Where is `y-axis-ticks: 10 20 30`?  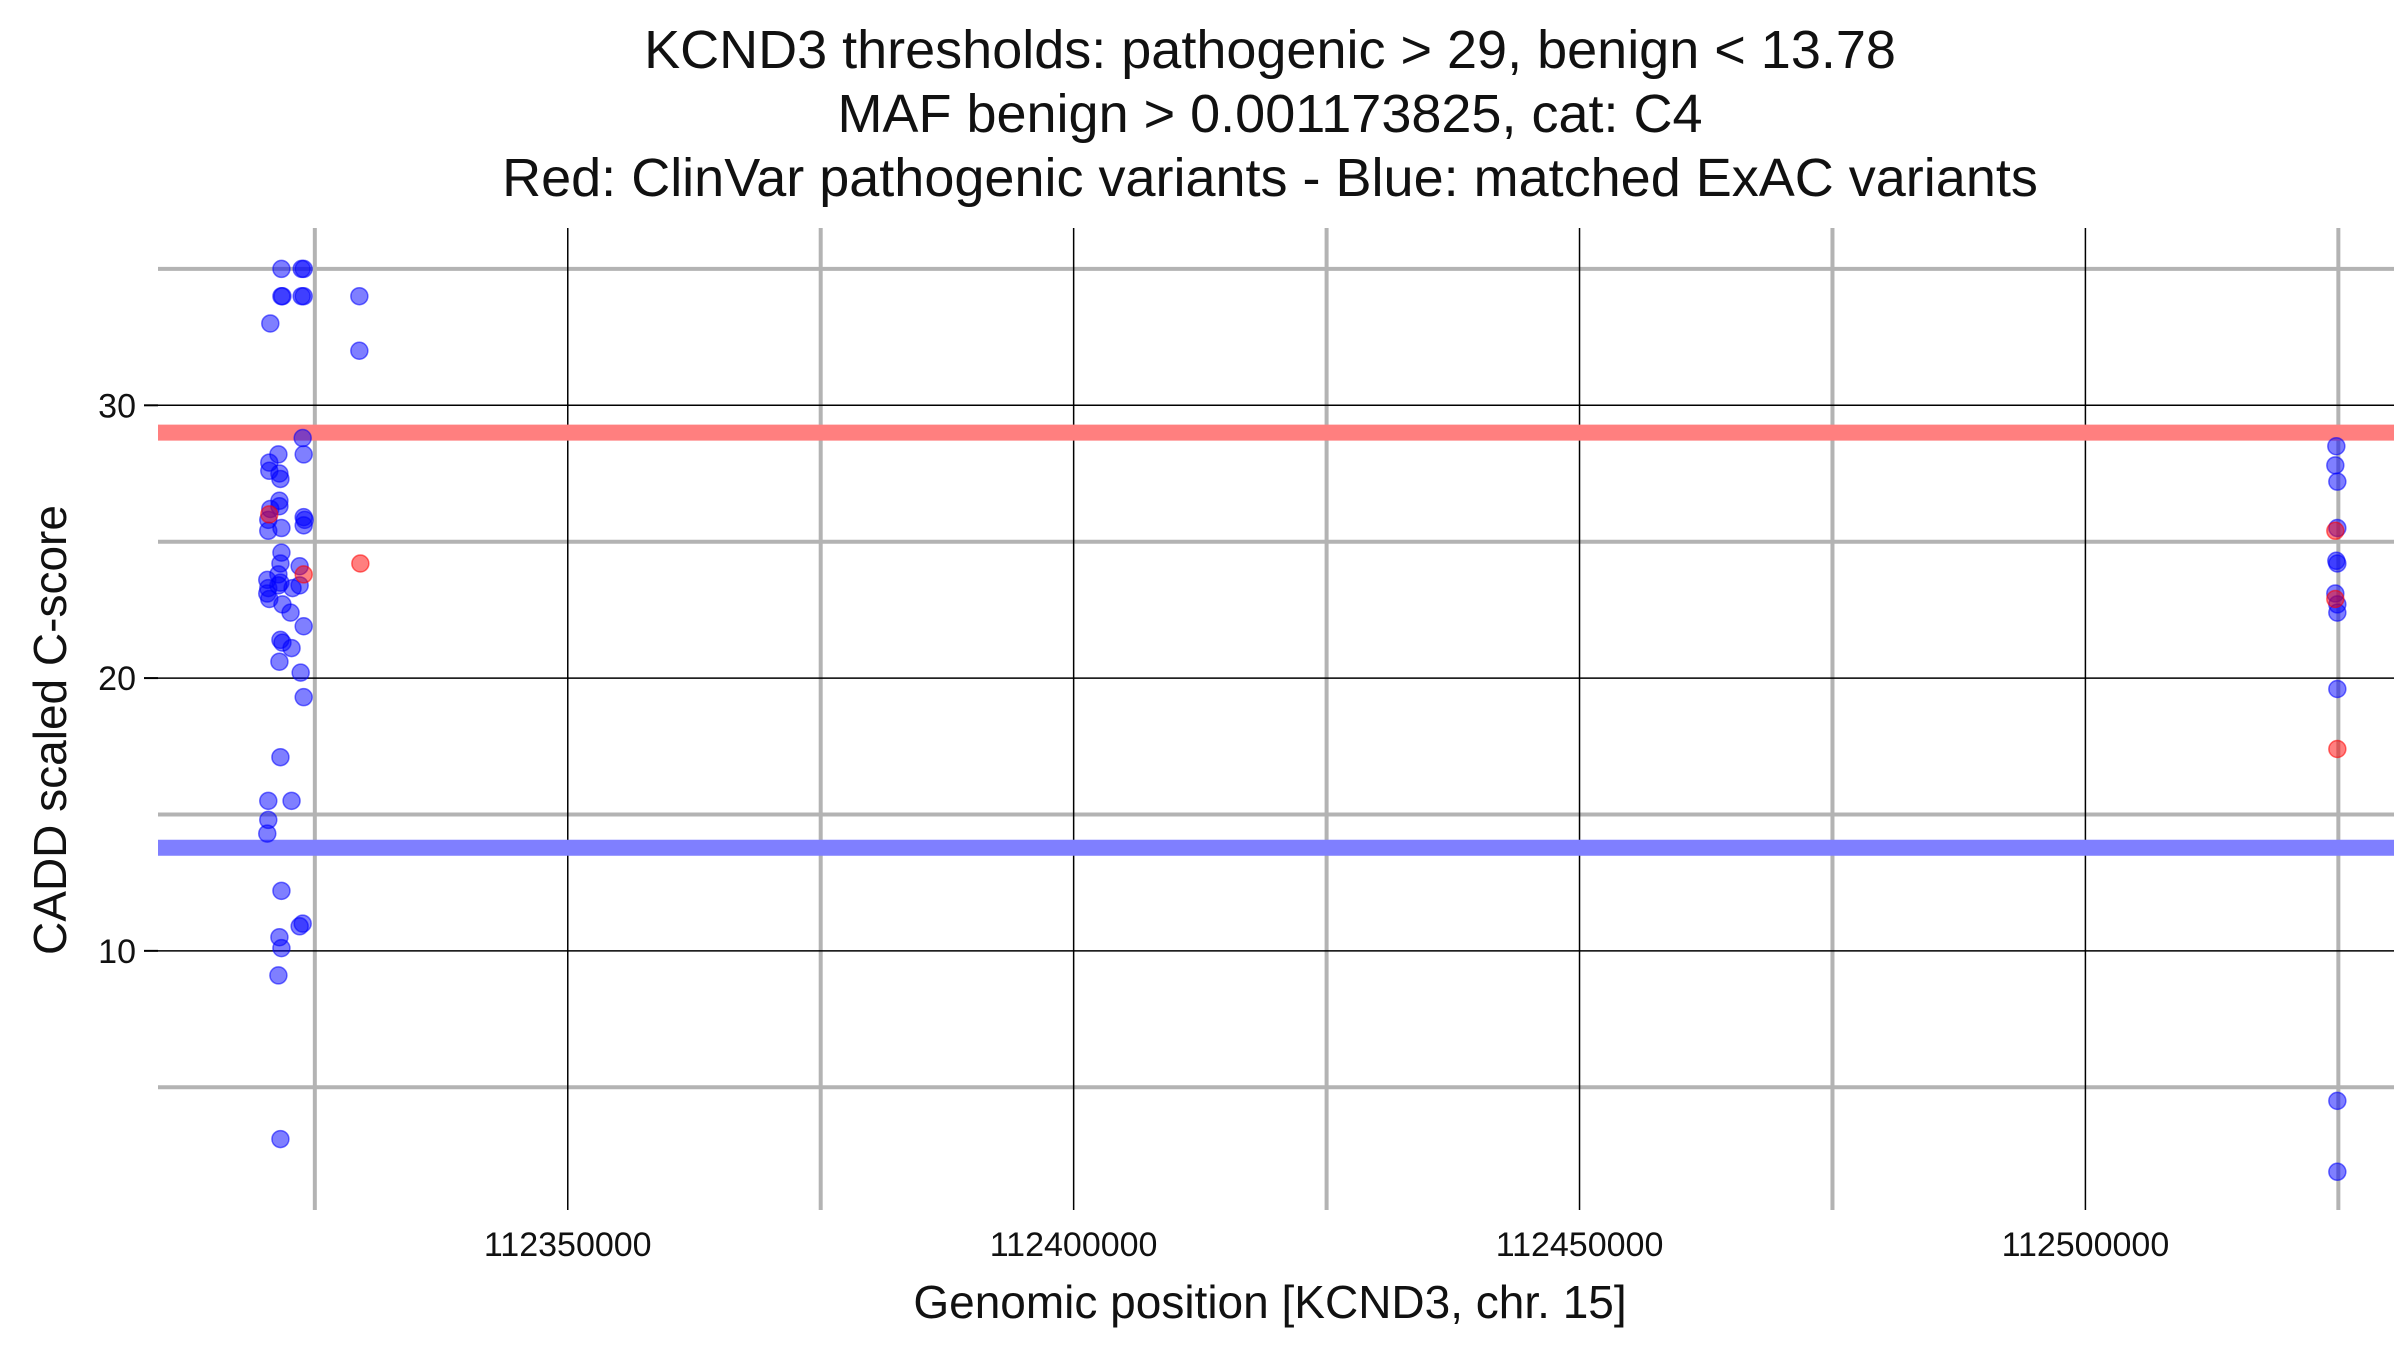 y-axis-ticks: 10 20 30 is located at coordinates (128, 679).